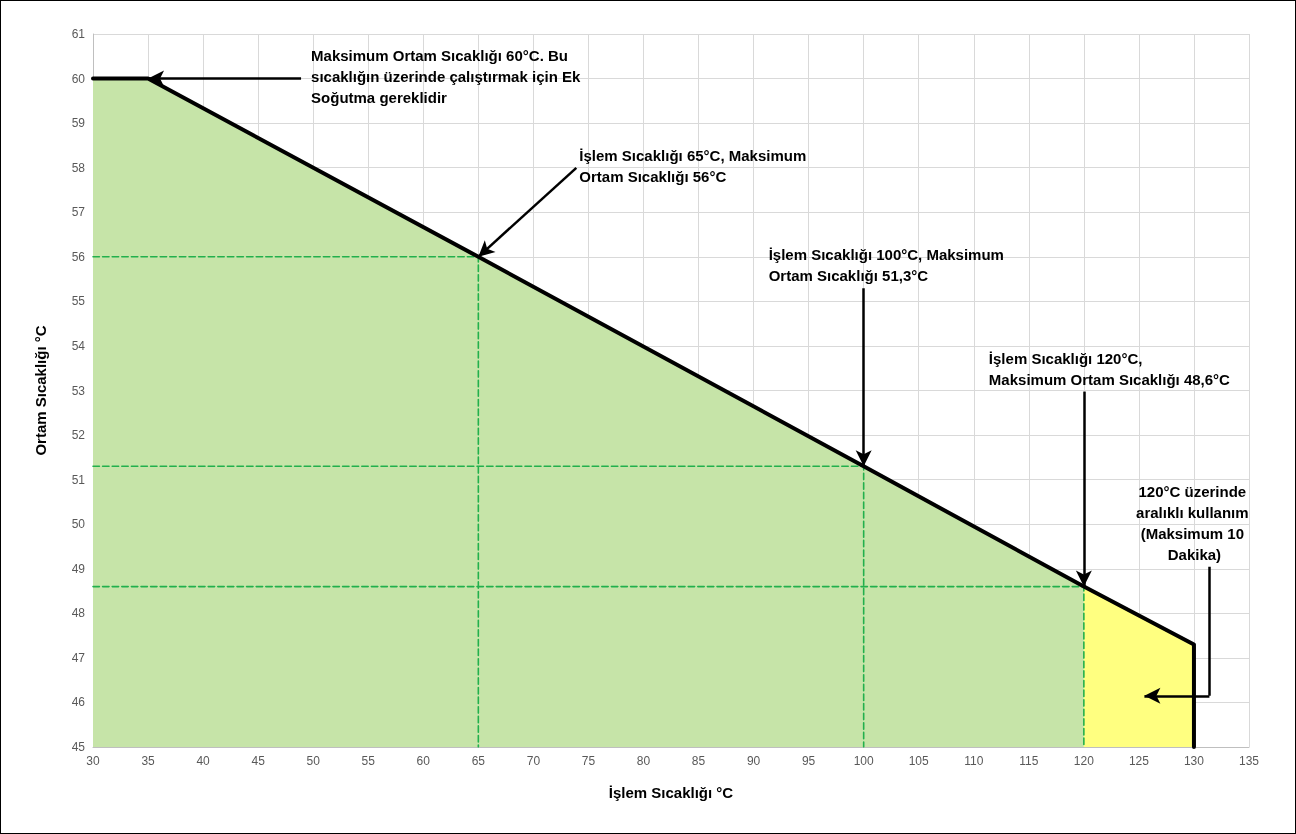  What do you see at coordinates (313, 761) in the screenshot?
I see `x-tick-label: 50` at bounding box center [313, 761].